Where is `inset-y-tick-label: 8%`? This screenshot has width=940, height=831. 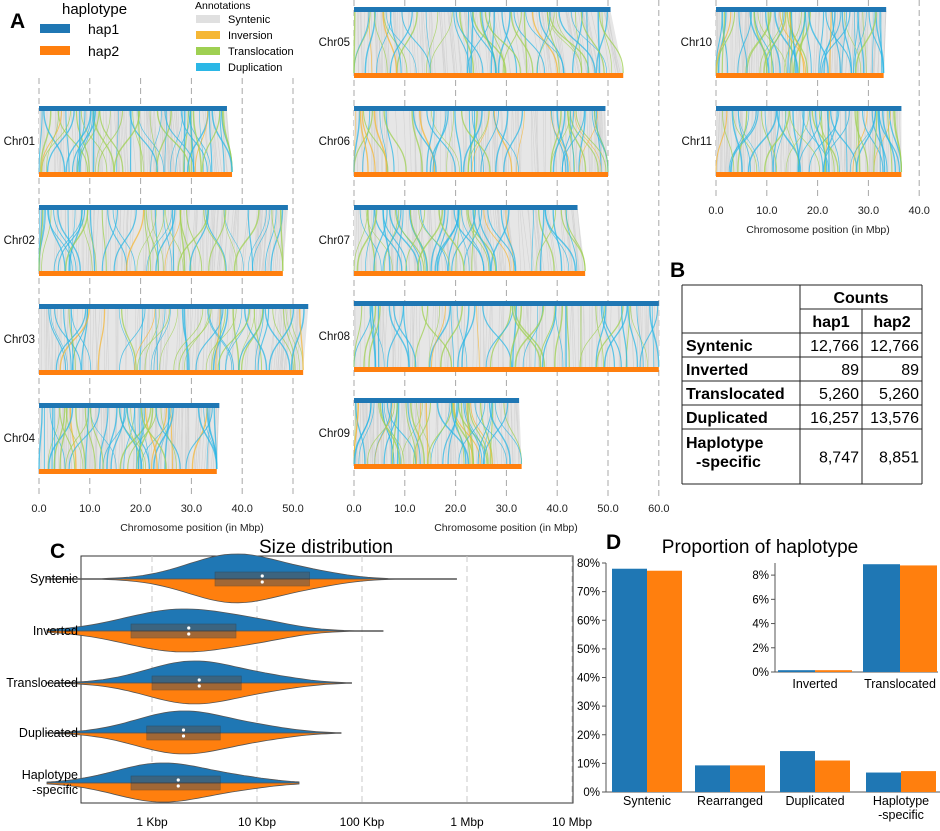
inset-y-tick-label: 8% is located at coordinates (760, 576).